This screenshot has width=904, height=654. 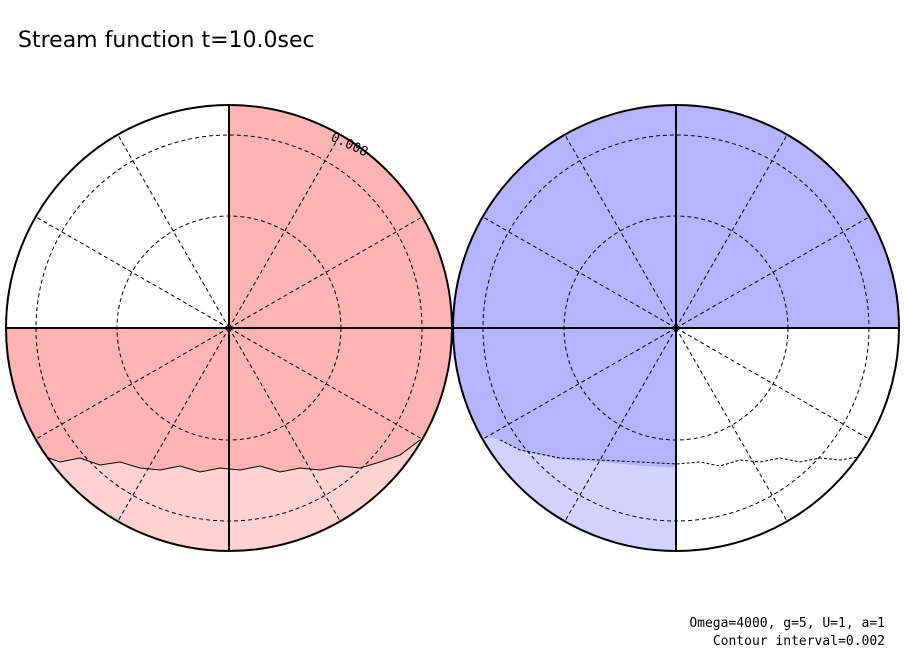 I want to click on note: Contour interval=0.002, so click(x=799, y=641).